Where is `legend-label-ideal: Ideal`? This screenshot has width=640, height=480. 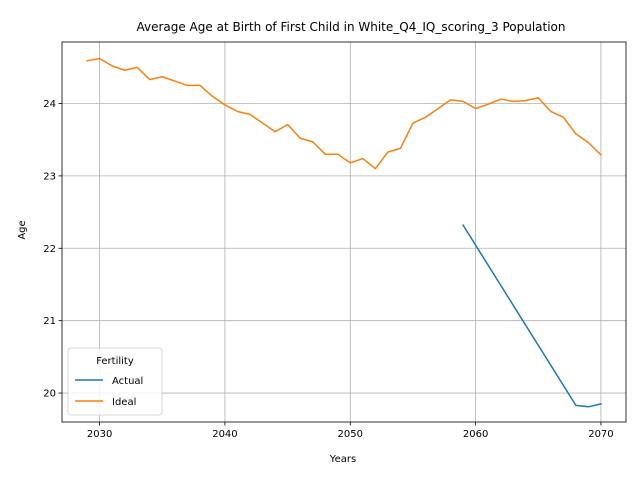 legend-label-ideal: Ideal is located at coordinates (124, 402).